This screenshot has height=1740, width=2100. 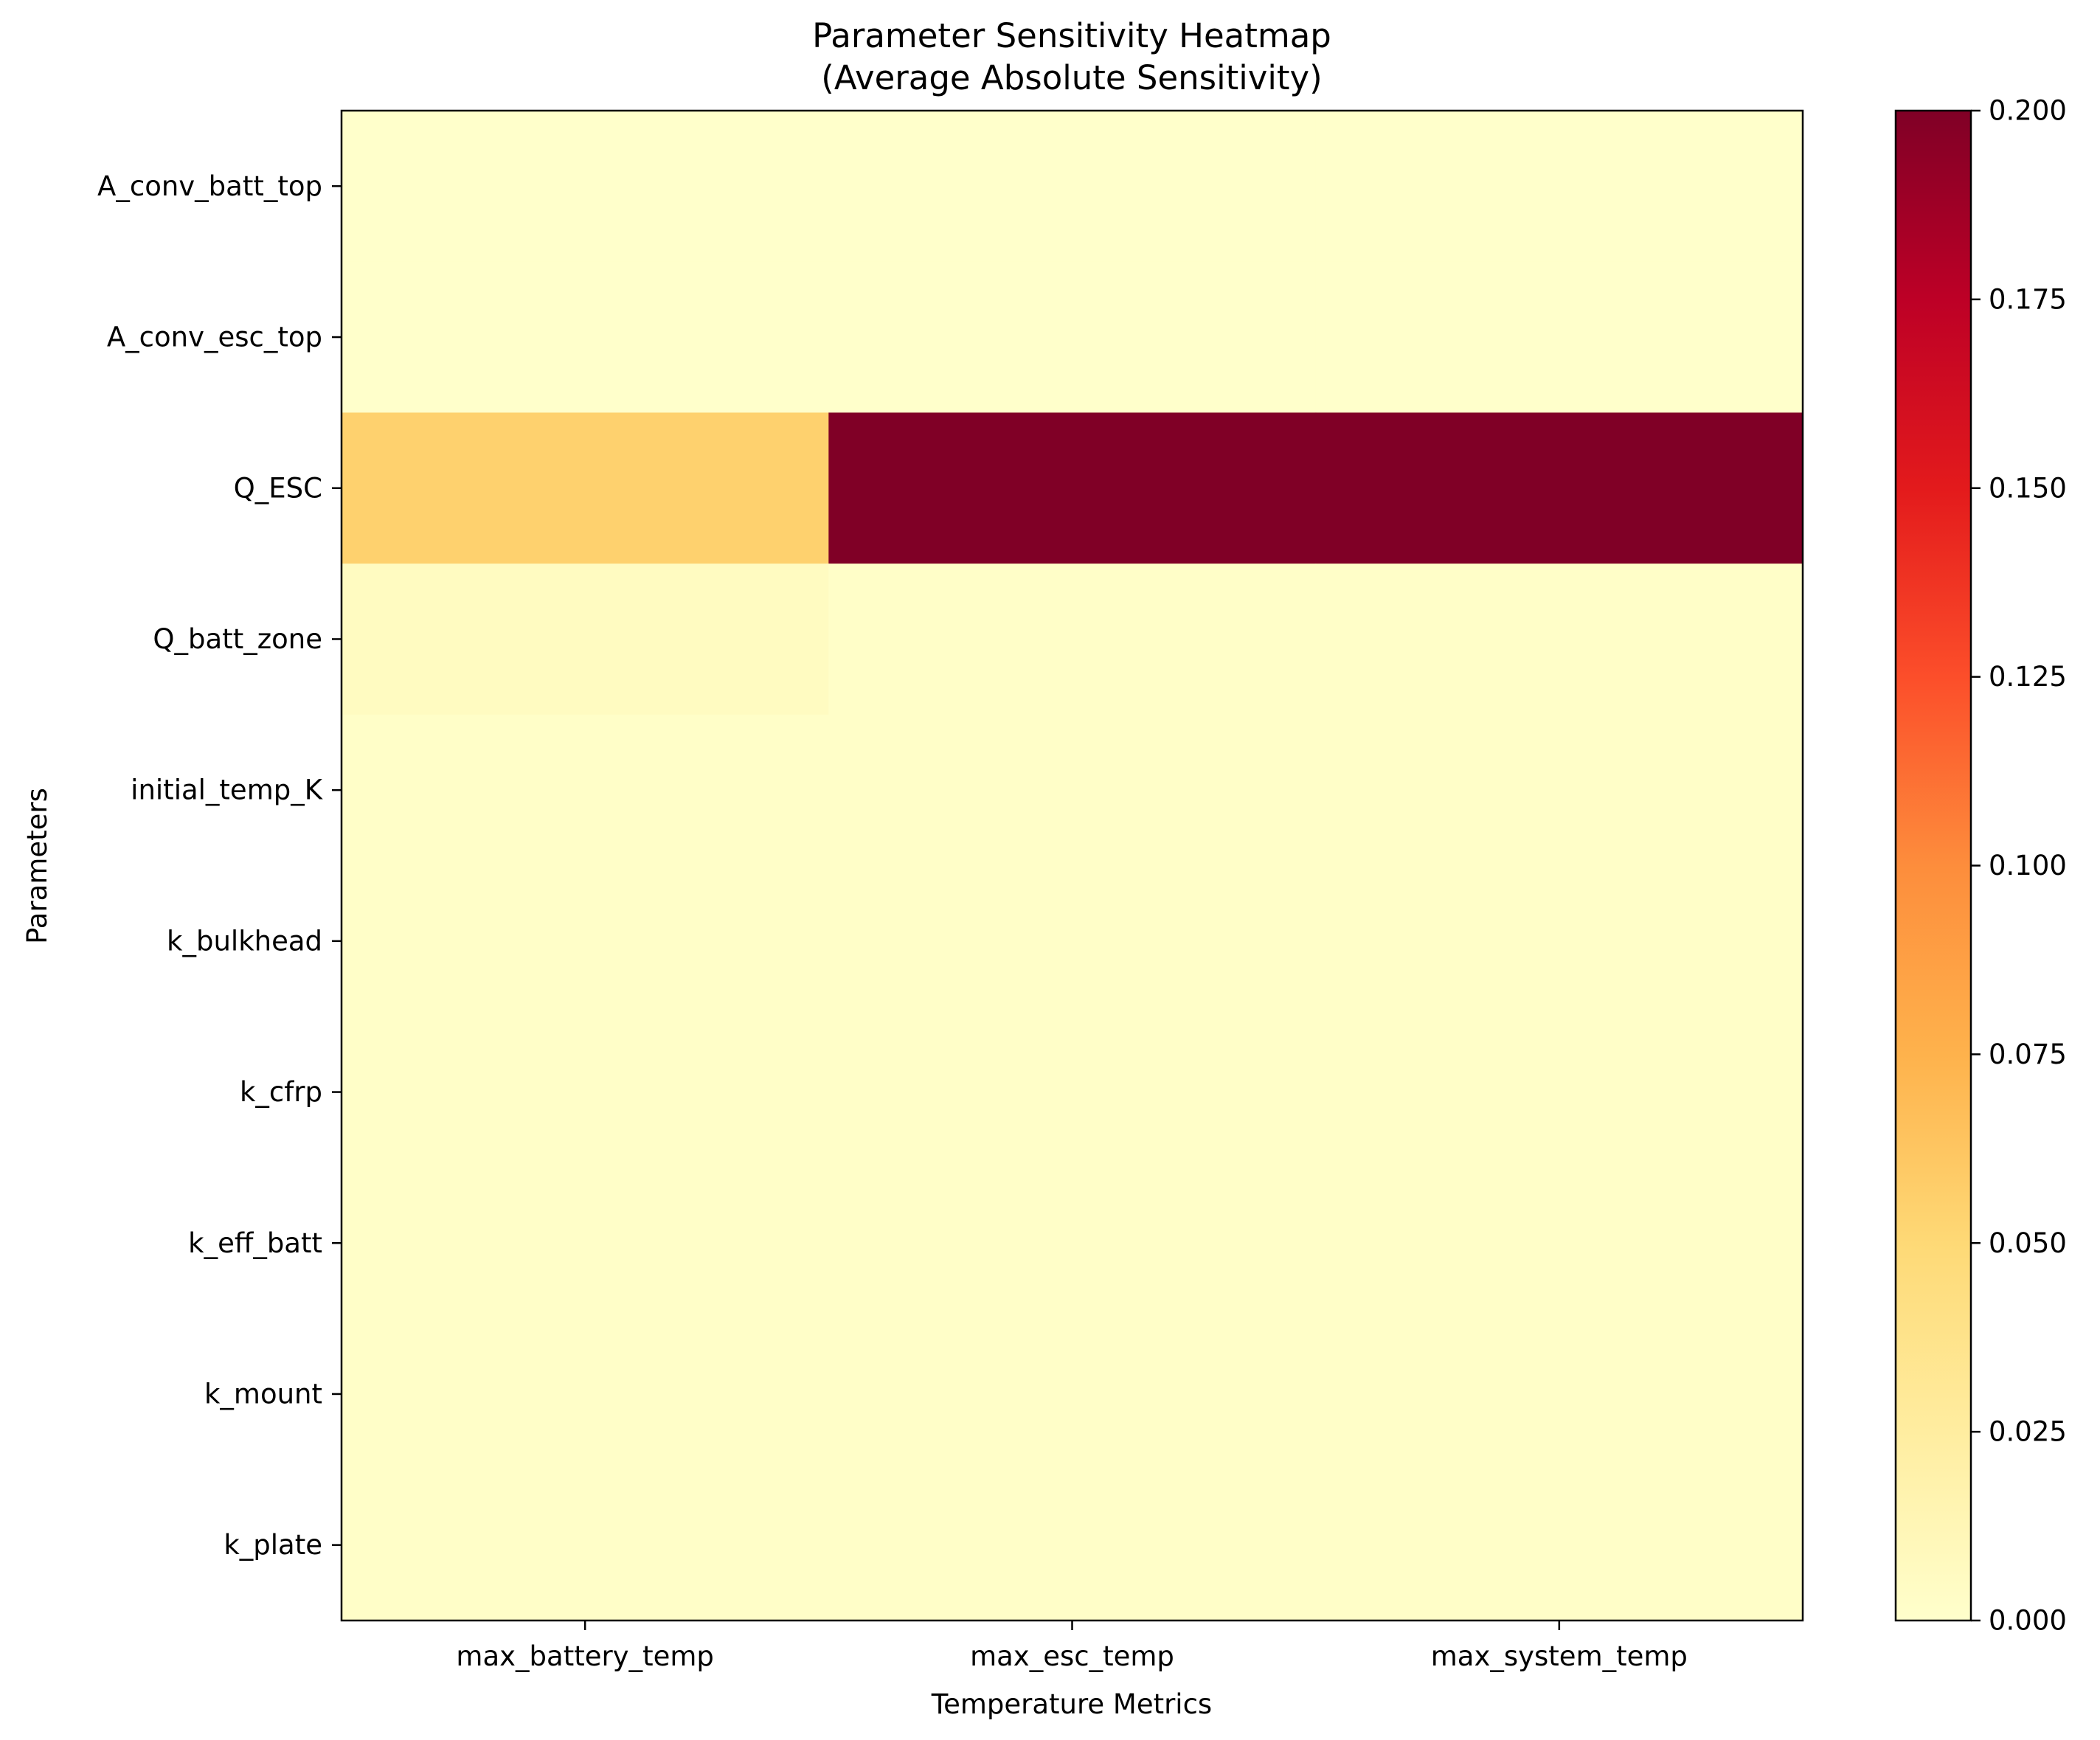 What do you see at coordinates (2028, 1621) in the screenshot?
I see `colorbar-tick-label: 0.000` at bounding box center [2028, 1621].